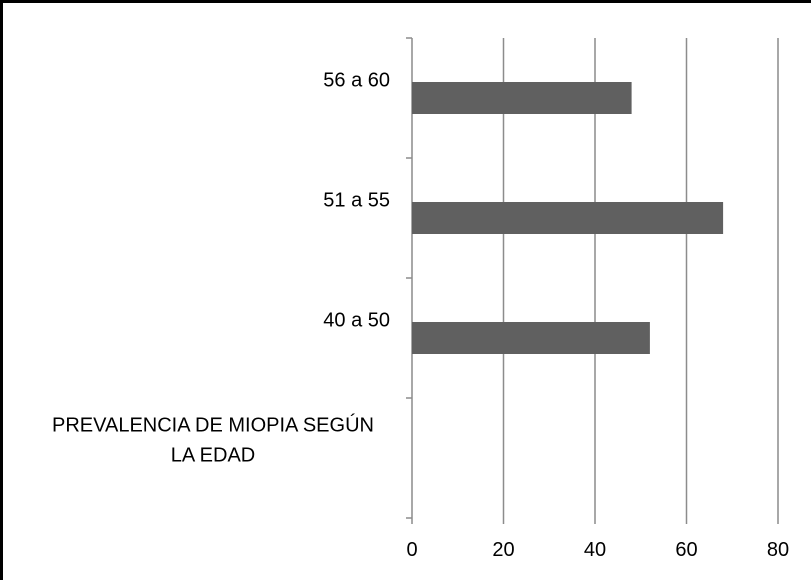 The image size is (811, 583). Describe the element at coordinates (778, 550) in the screenshot. I see `x-tick-label: 80` at that location.